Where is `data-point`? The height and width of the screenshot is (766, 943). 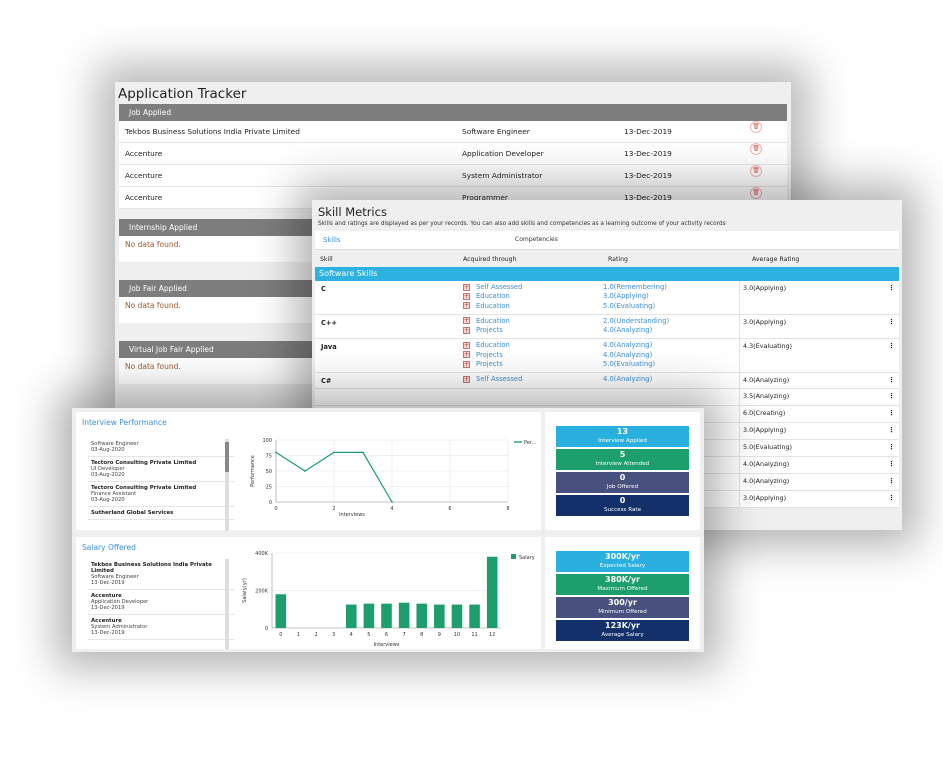 data-point is located at coordinates (334, 452).